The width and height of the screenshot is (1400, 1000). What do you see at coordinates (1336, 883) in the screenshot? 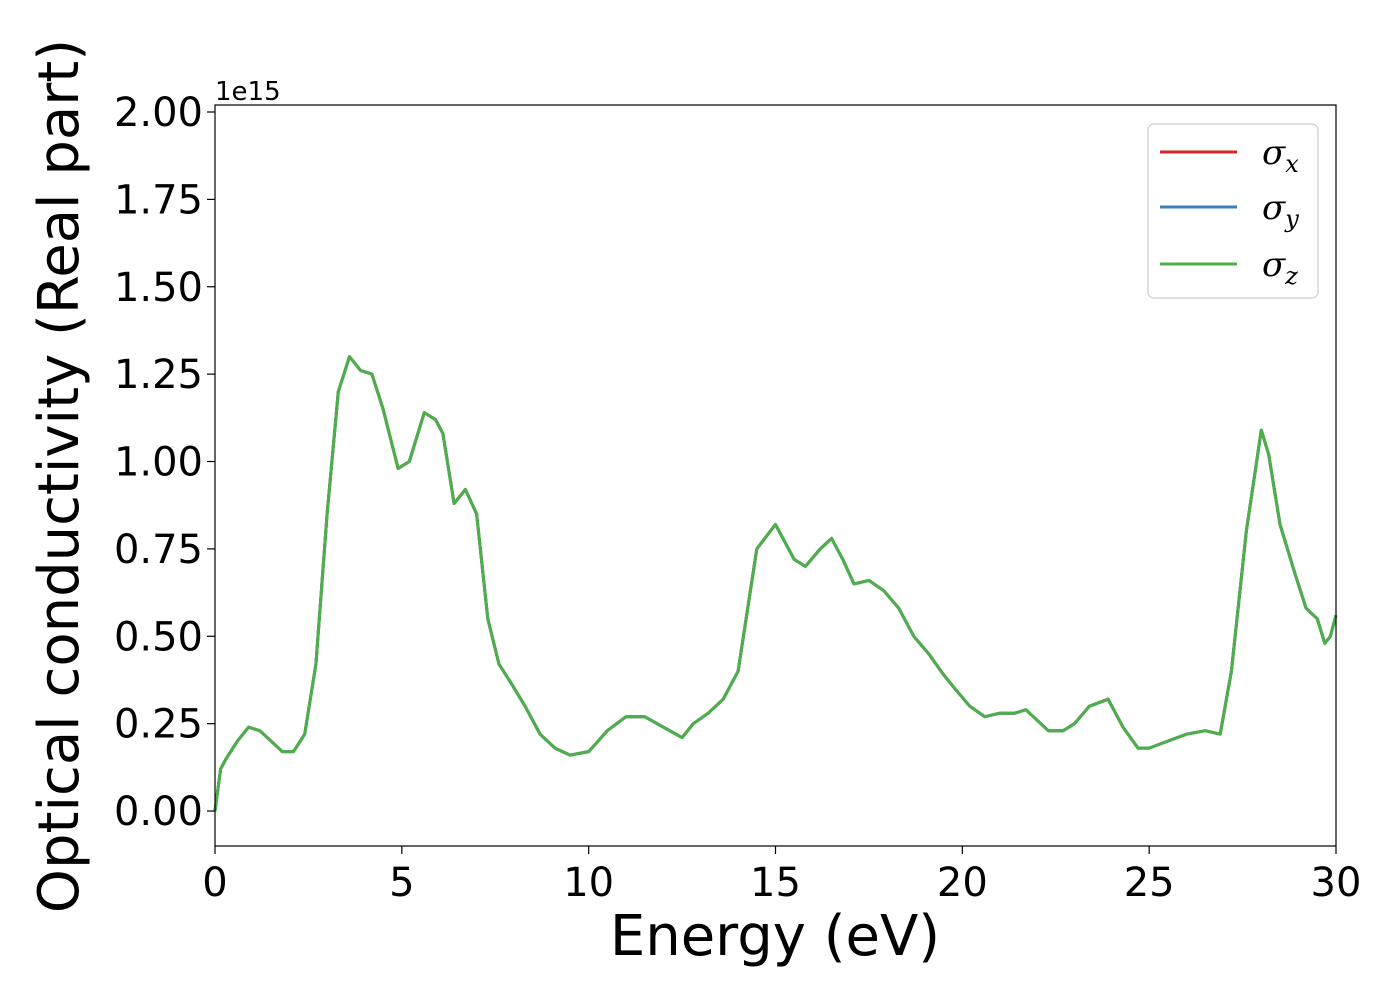
I see `x-tick-label: 30` at bounding box center [1336, 883].